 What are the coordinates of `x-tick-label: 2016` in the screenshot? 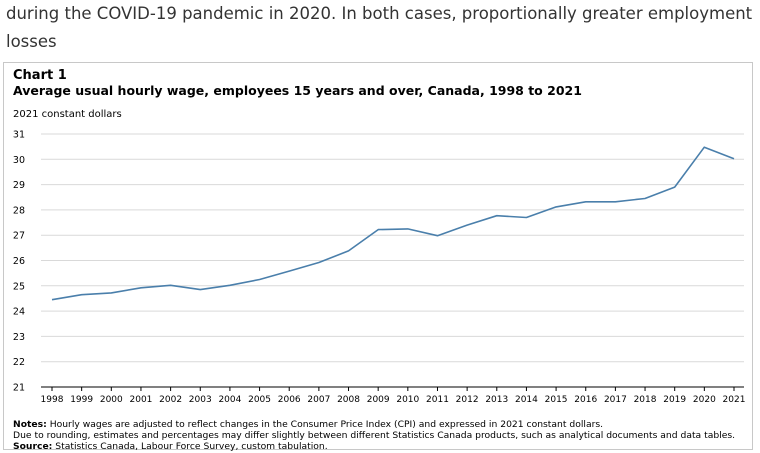 It's located at (585, 400).